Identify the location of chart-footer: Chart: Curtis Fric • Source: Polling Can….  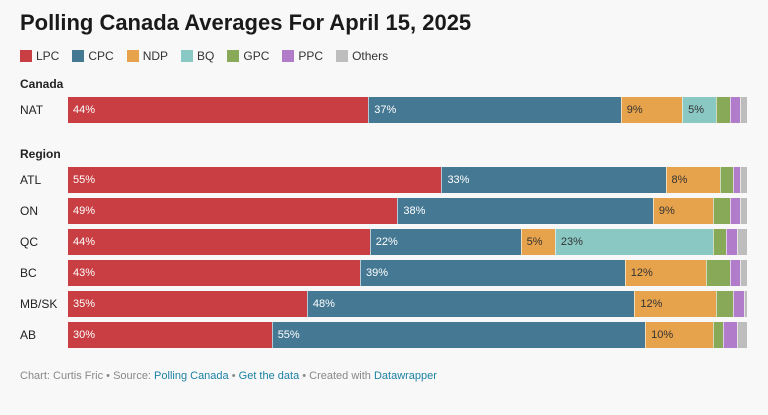
(228, 376).